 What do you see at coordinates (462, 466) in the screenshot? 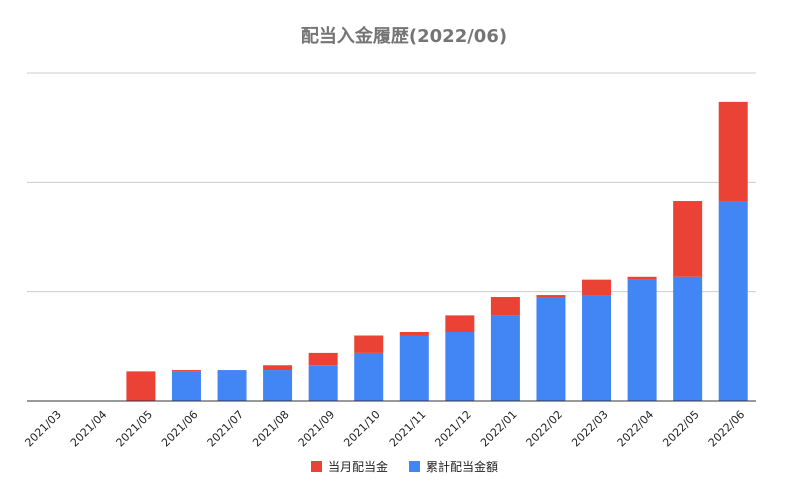
I see `legend-label: 累計配当金額` at bounding box center [462, 466].